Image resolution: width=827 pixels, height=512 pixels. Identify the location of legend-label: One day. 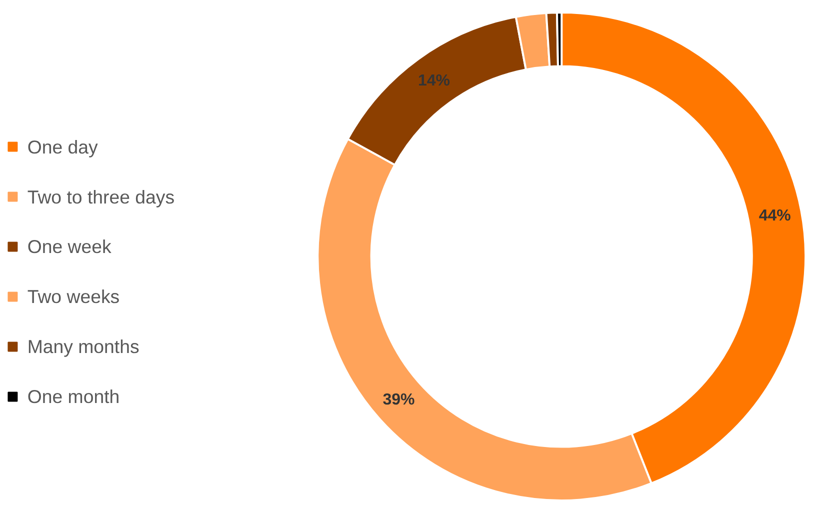
(63, 147).